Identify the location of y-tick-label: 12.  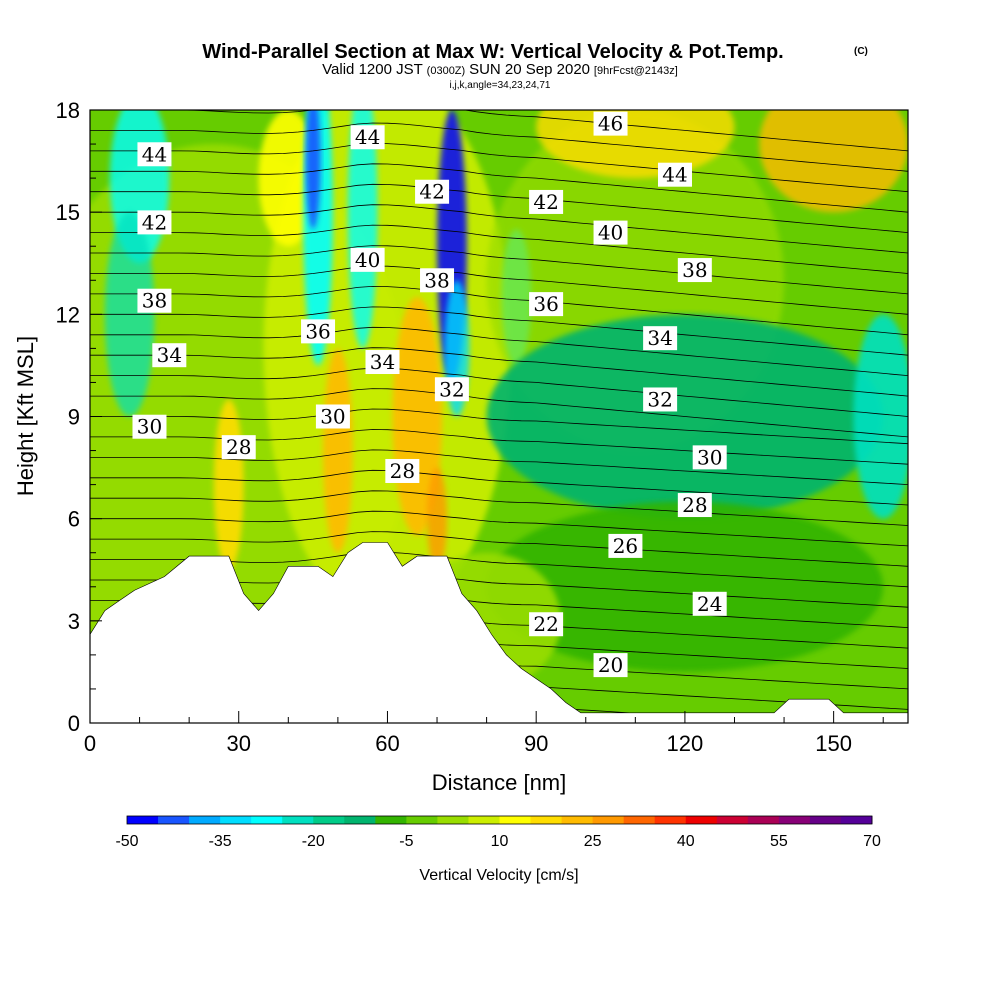
(68, 314).